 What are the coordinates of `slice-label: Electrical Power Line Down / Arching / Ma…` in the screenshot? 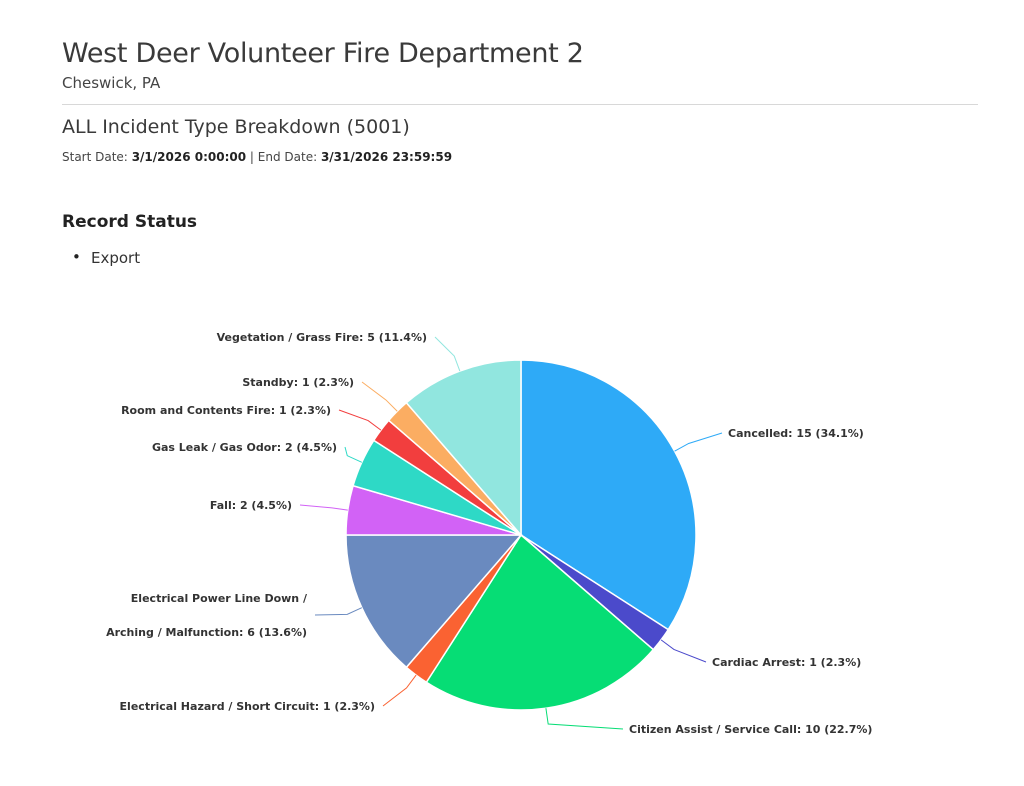 It's located at (207, 615).